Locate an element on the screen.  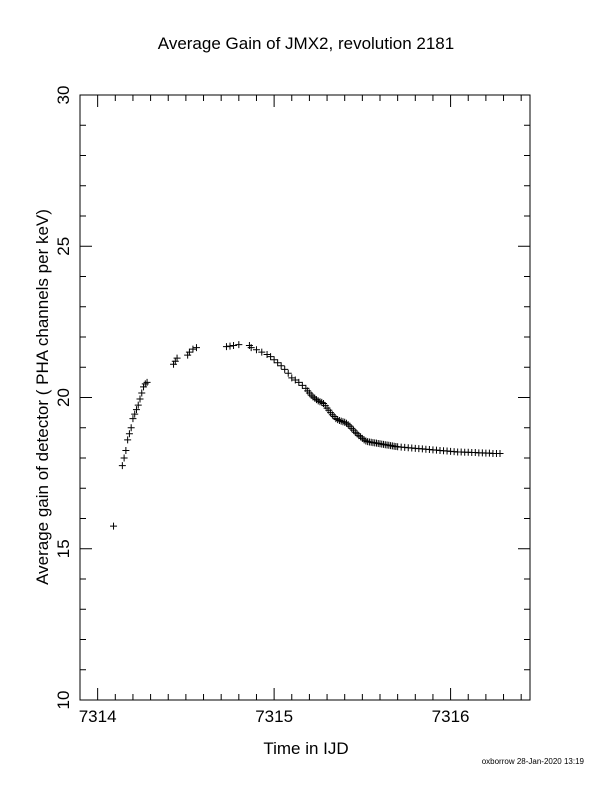
x-axis-label: Time in IJD is located at coordinates (306, 748).